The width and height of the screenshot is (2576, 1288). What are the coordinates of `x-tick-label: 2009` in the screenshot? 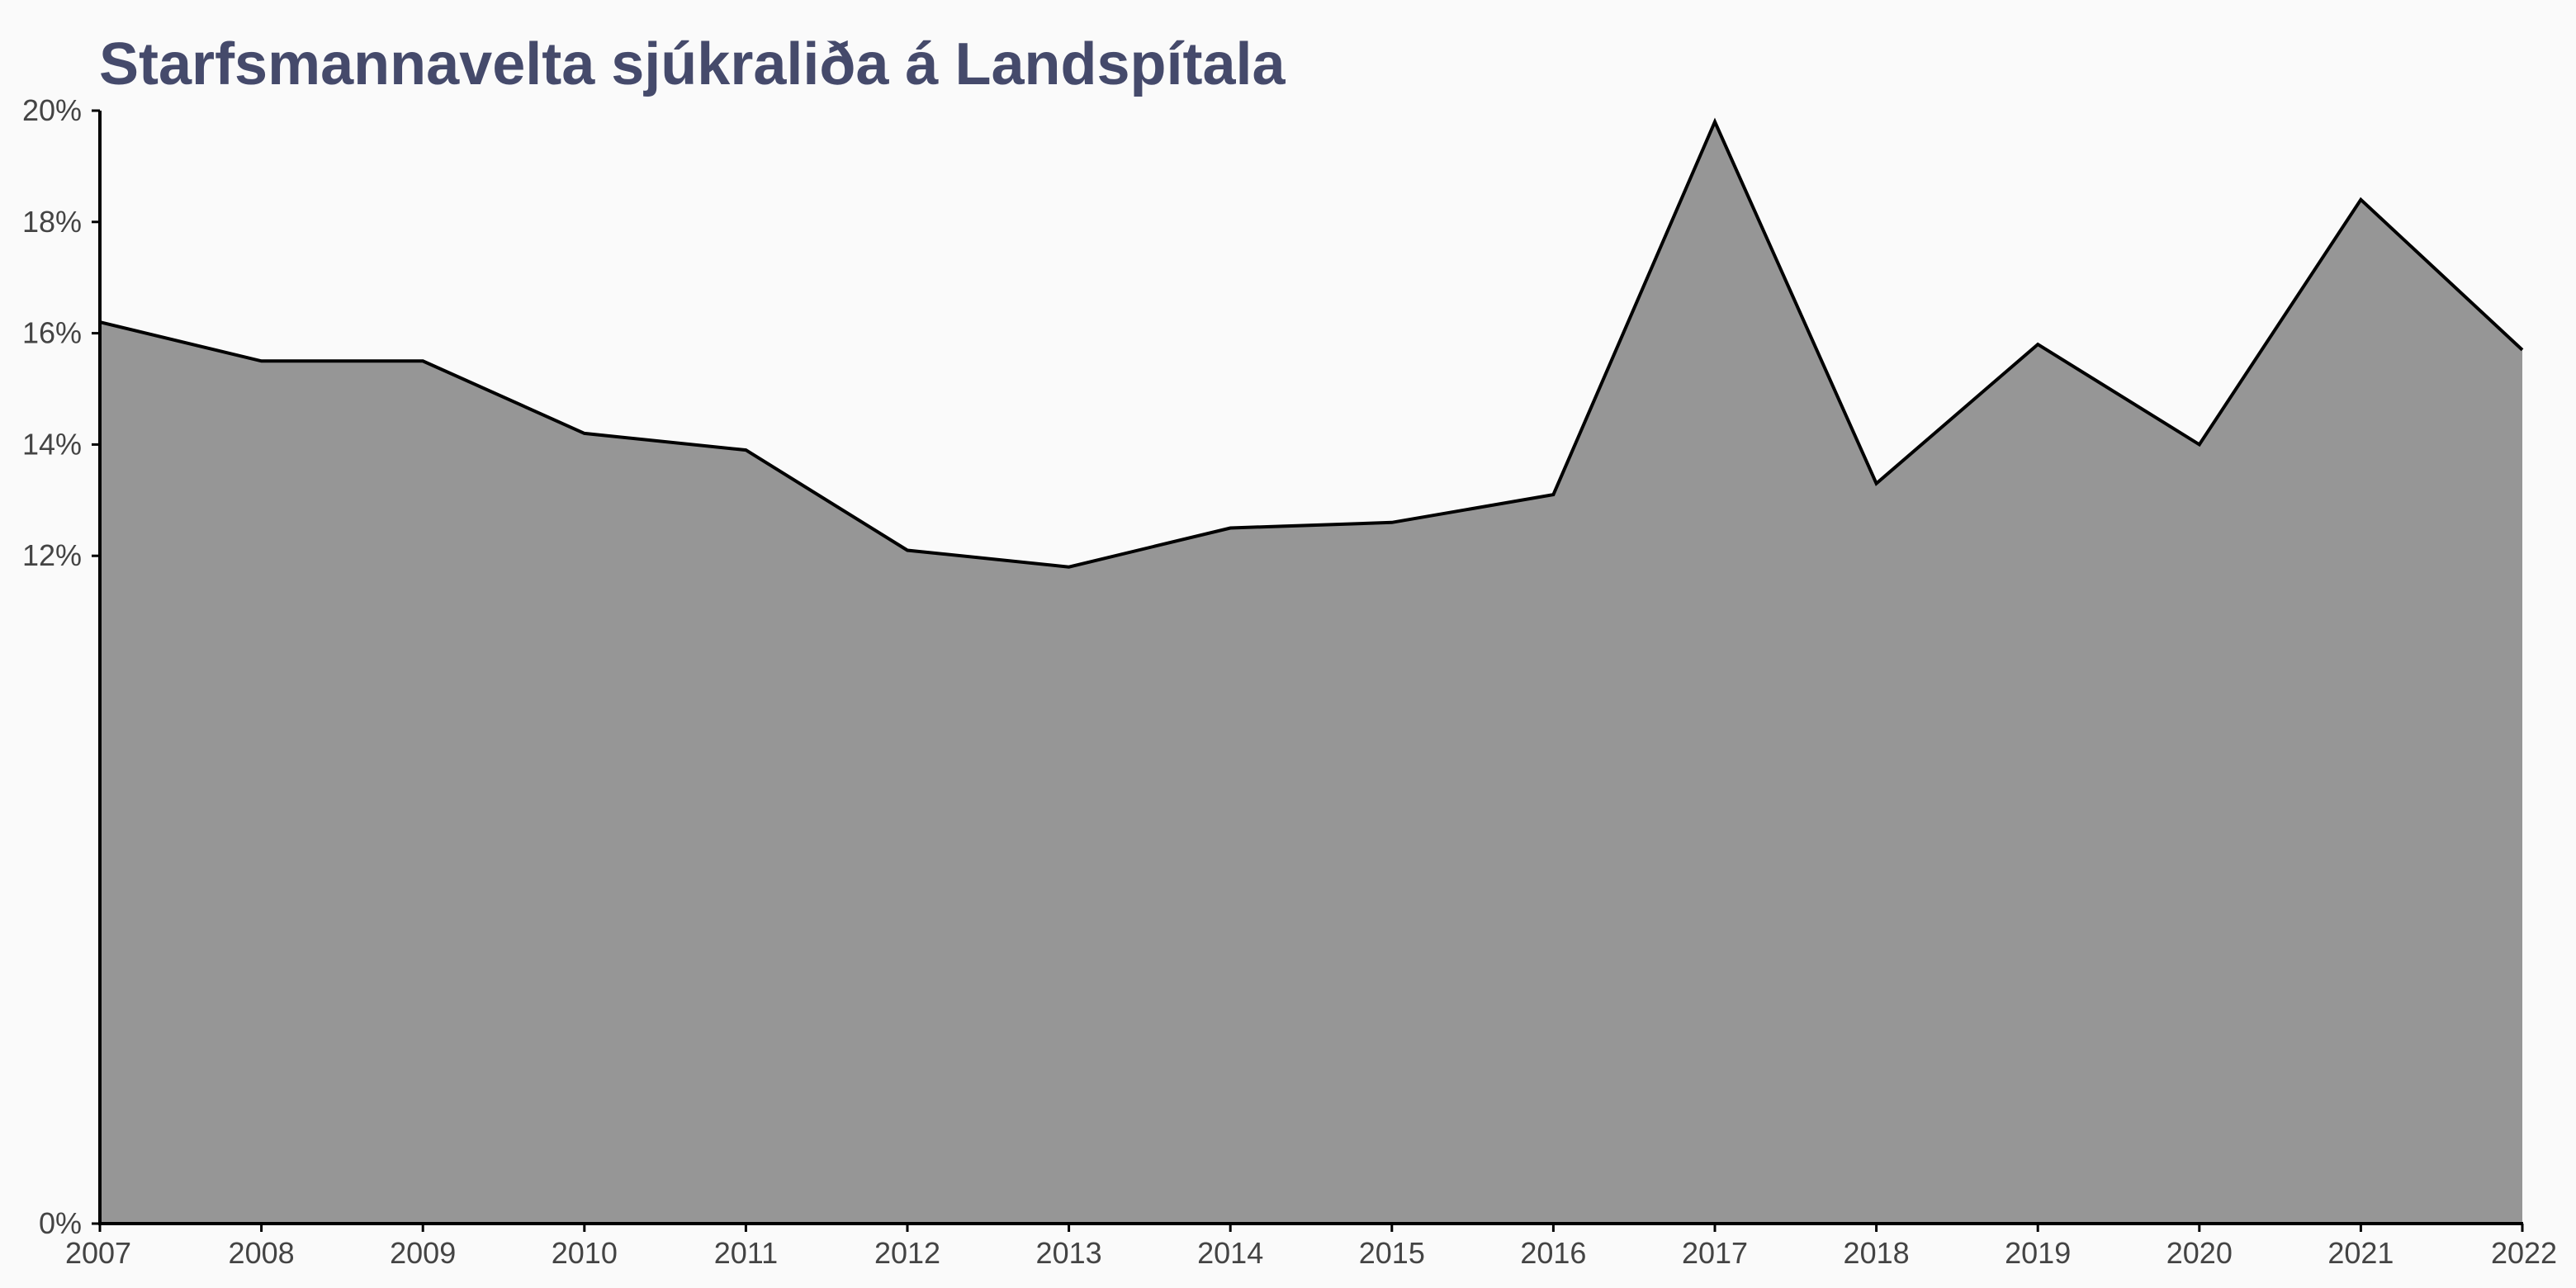 It's located at (423, 1253).